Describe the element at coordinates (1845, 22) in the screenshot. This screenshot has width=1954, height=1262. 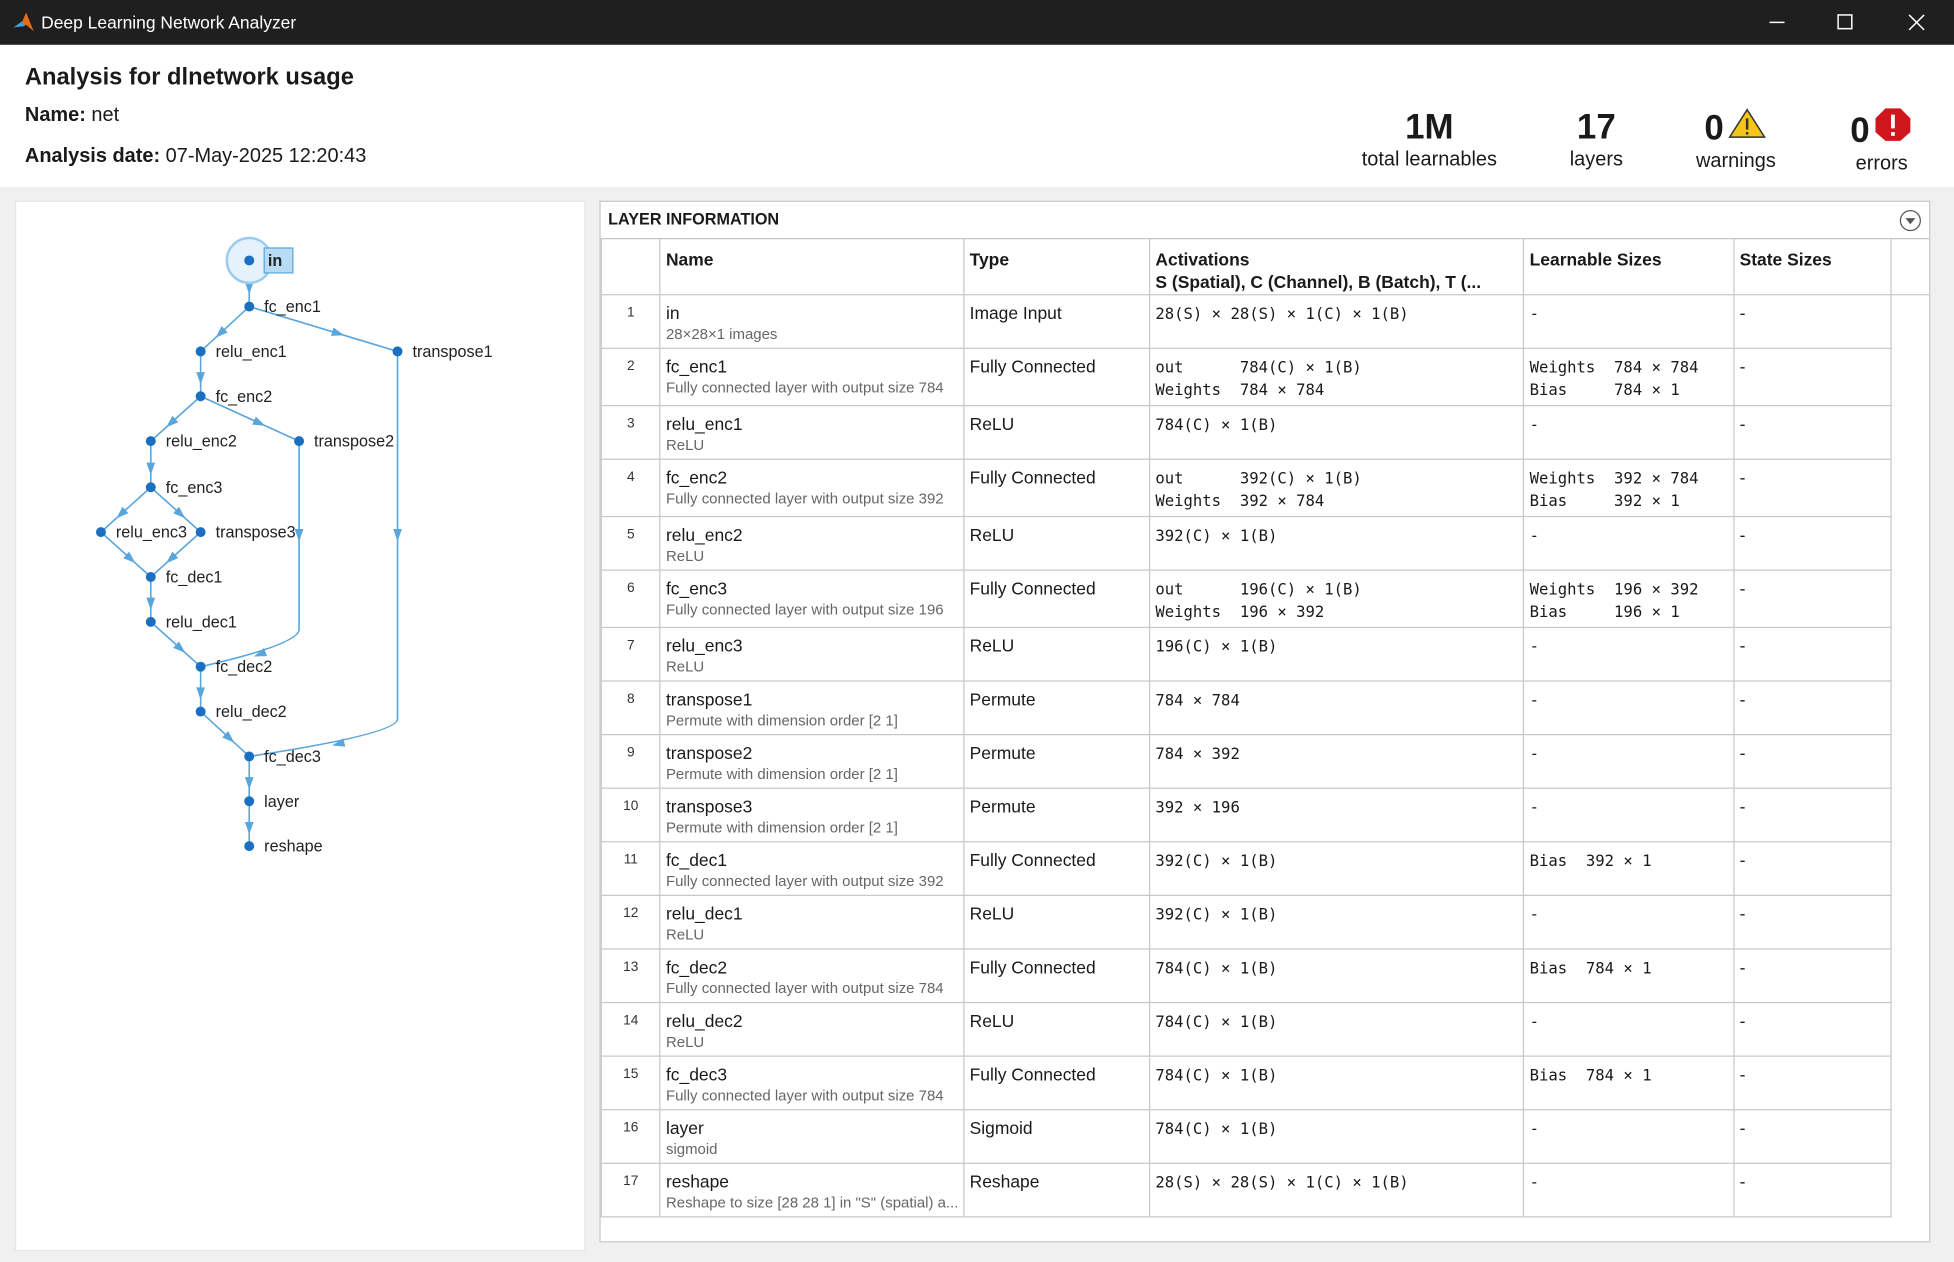
I see `maximize` at that location.